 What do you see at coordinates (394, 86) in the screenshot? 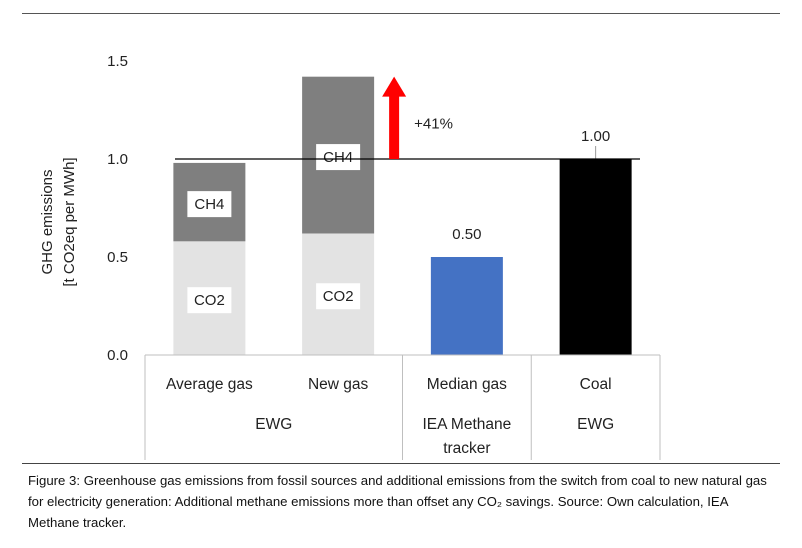
I see `increase-arrow-head` at bounding box center [394, 86].